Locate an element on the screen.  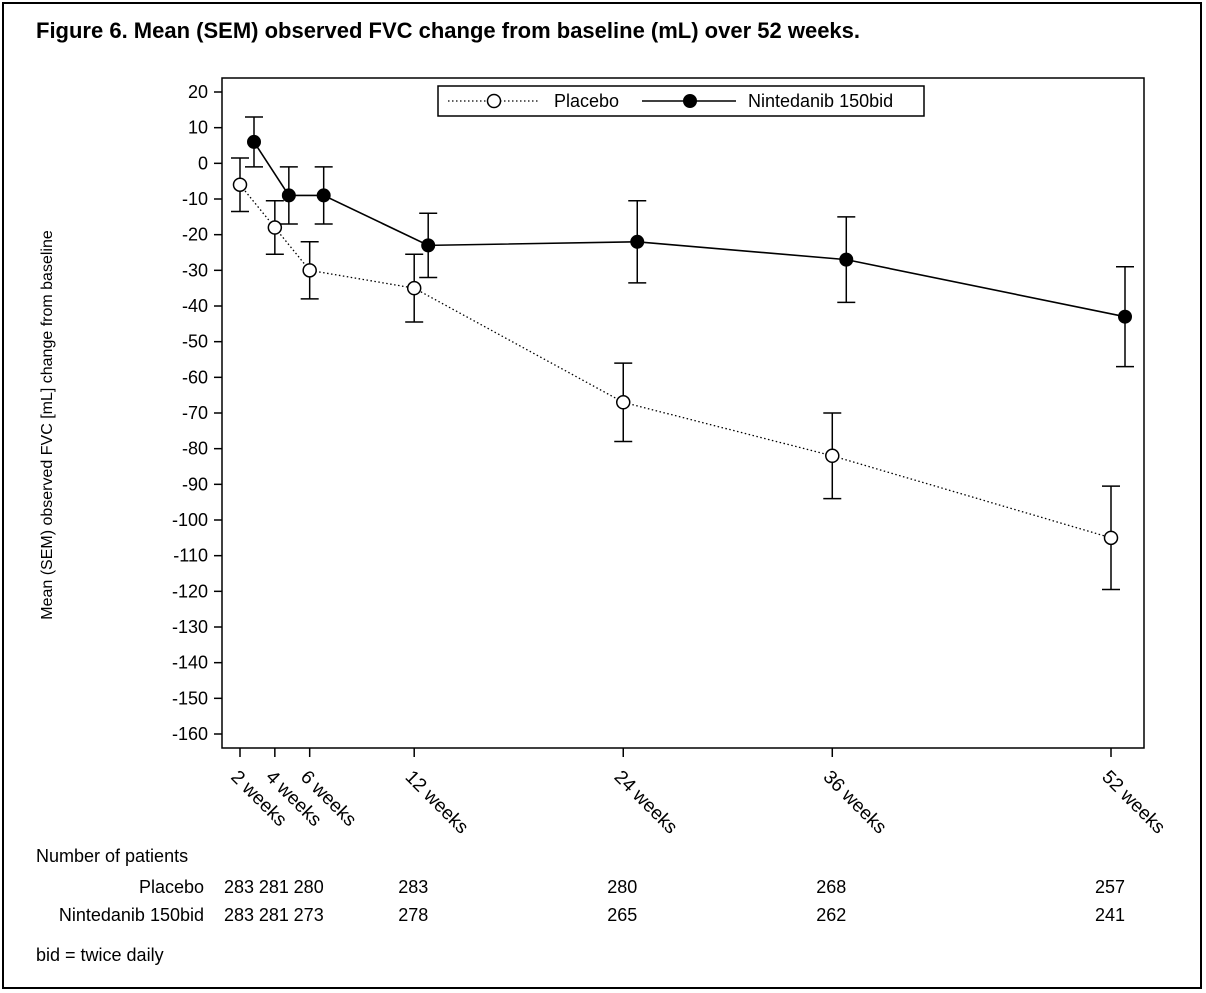
y-tick-label: -80 is located at coordinates (195, 449).